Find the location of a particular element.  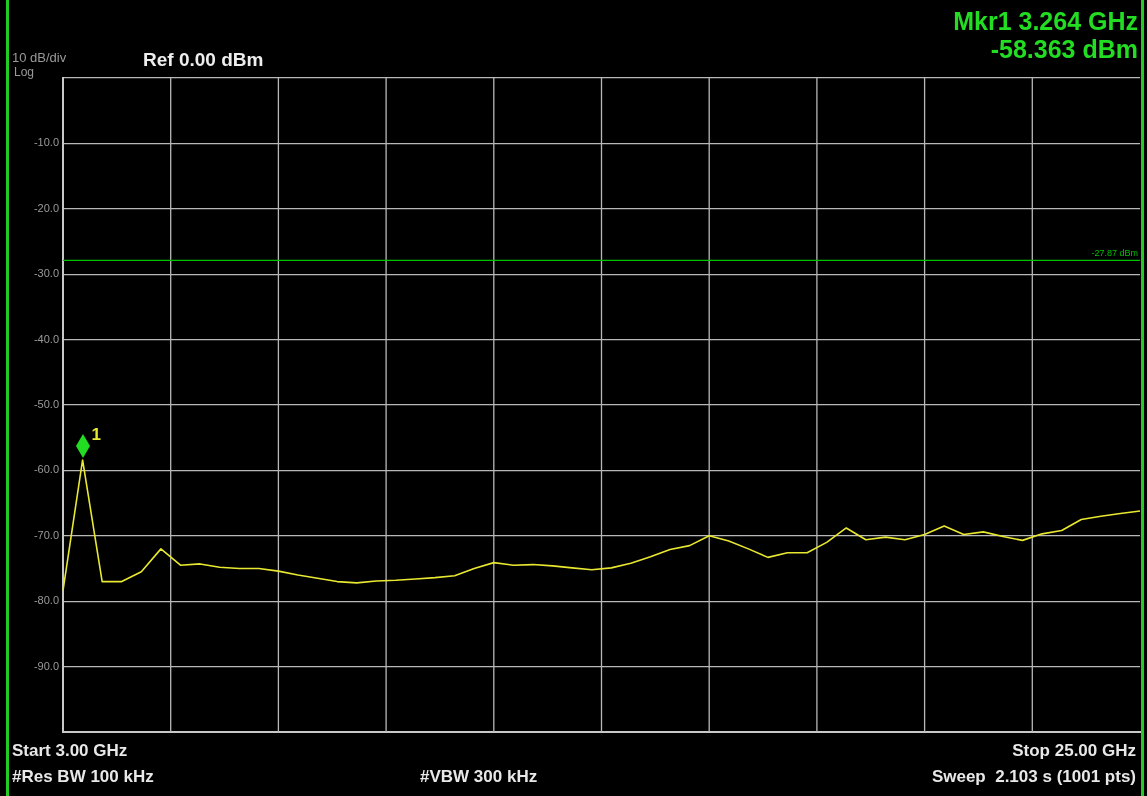

y-tick-label: -80.0 is located at coordinates (46, 600).